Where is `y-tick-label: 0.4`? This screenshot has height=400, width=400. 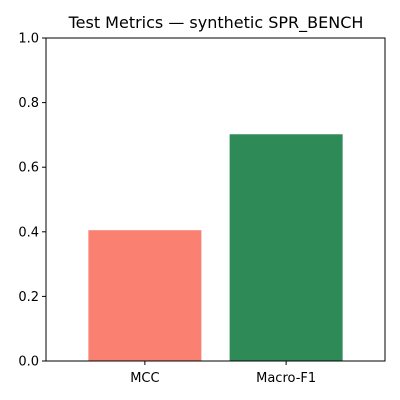
y-tick-label: 0.4 is located at coordinates (28, 232).